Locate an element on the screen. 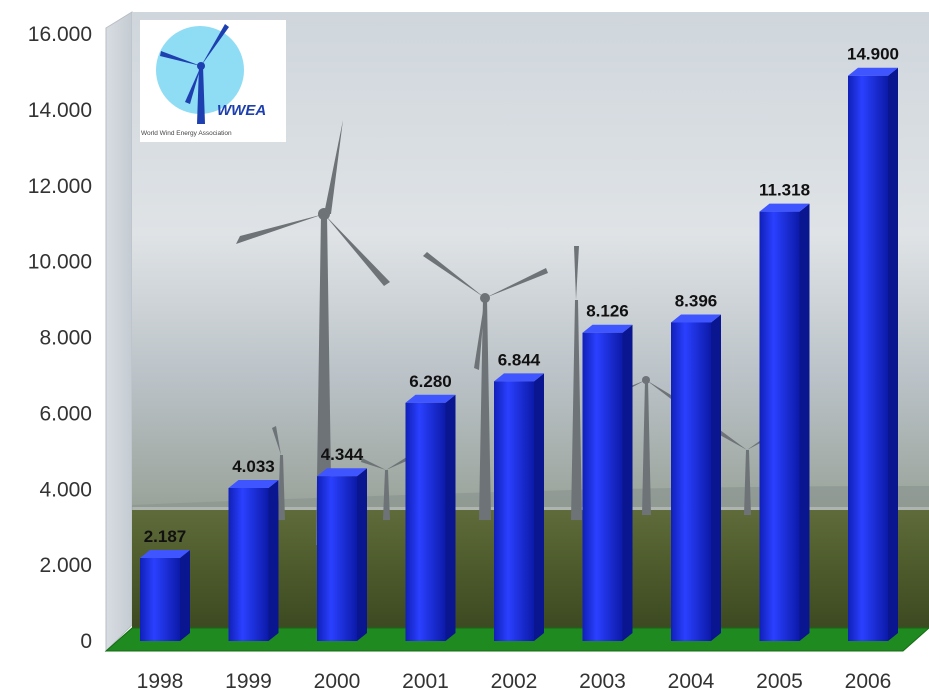  data-label: 8.126 is located at coordinates (607, 311).